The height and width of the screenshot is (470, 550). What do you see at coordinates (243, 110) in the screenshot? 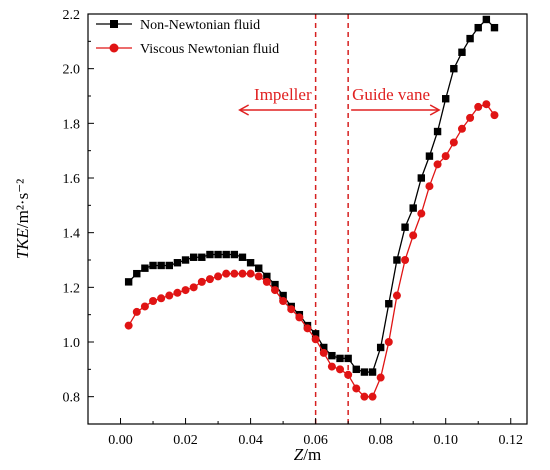
I see `impeller-arrow-head` at bounding box center [243, 110].